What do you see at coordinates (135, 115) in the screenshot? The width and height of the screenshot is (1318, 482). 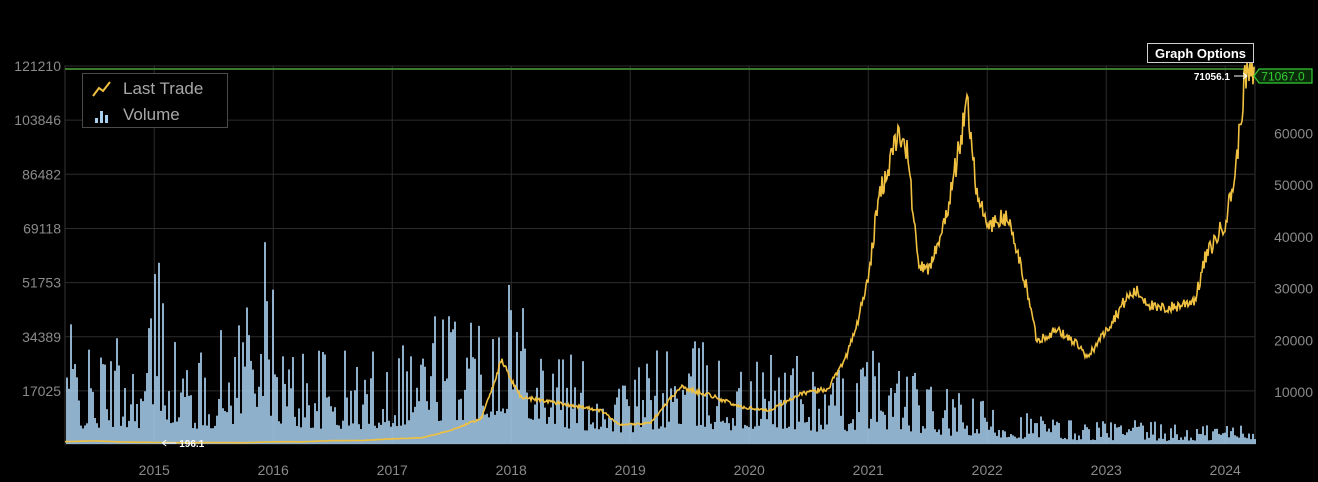 I see `legend-item-volume: Volume` at bounding box center [135, 115].